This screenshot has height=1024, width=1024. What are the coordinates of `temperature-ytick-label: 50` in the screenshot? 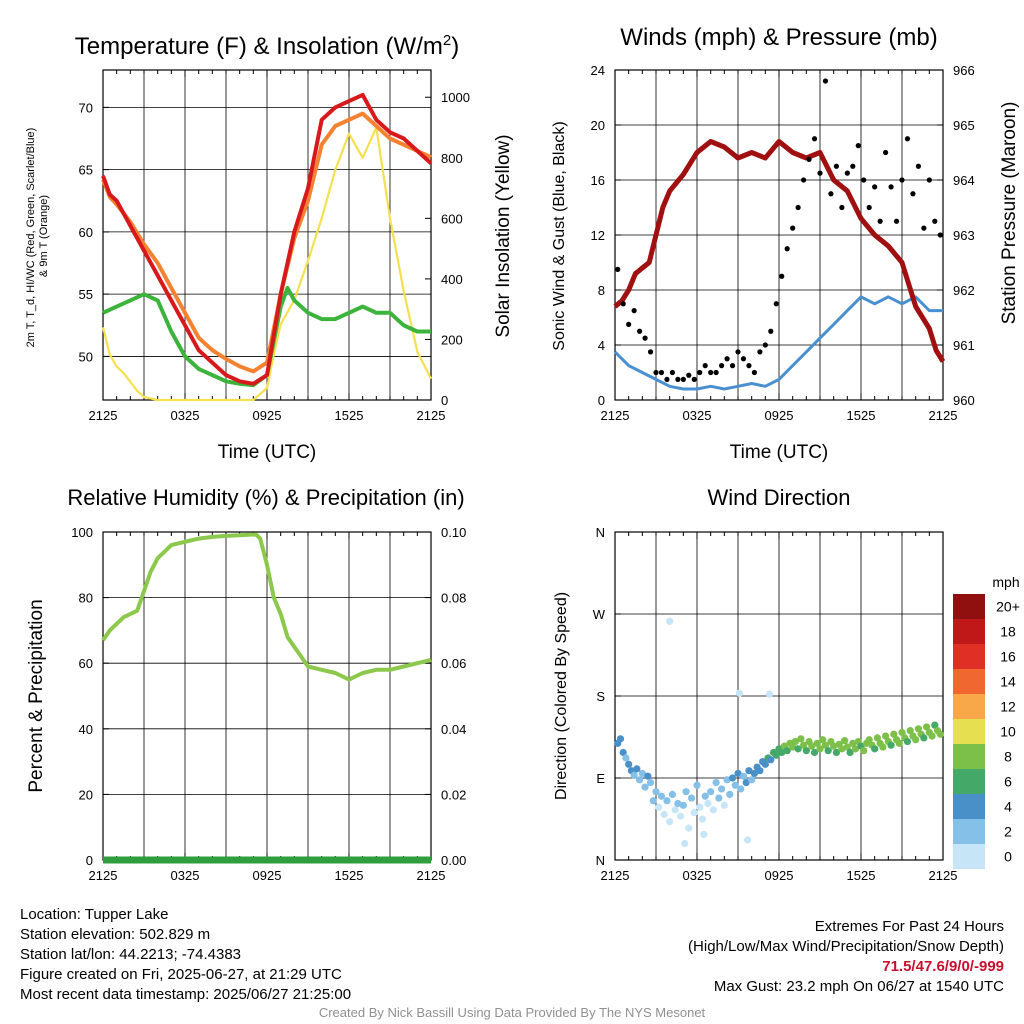 It's located at (86, 356).